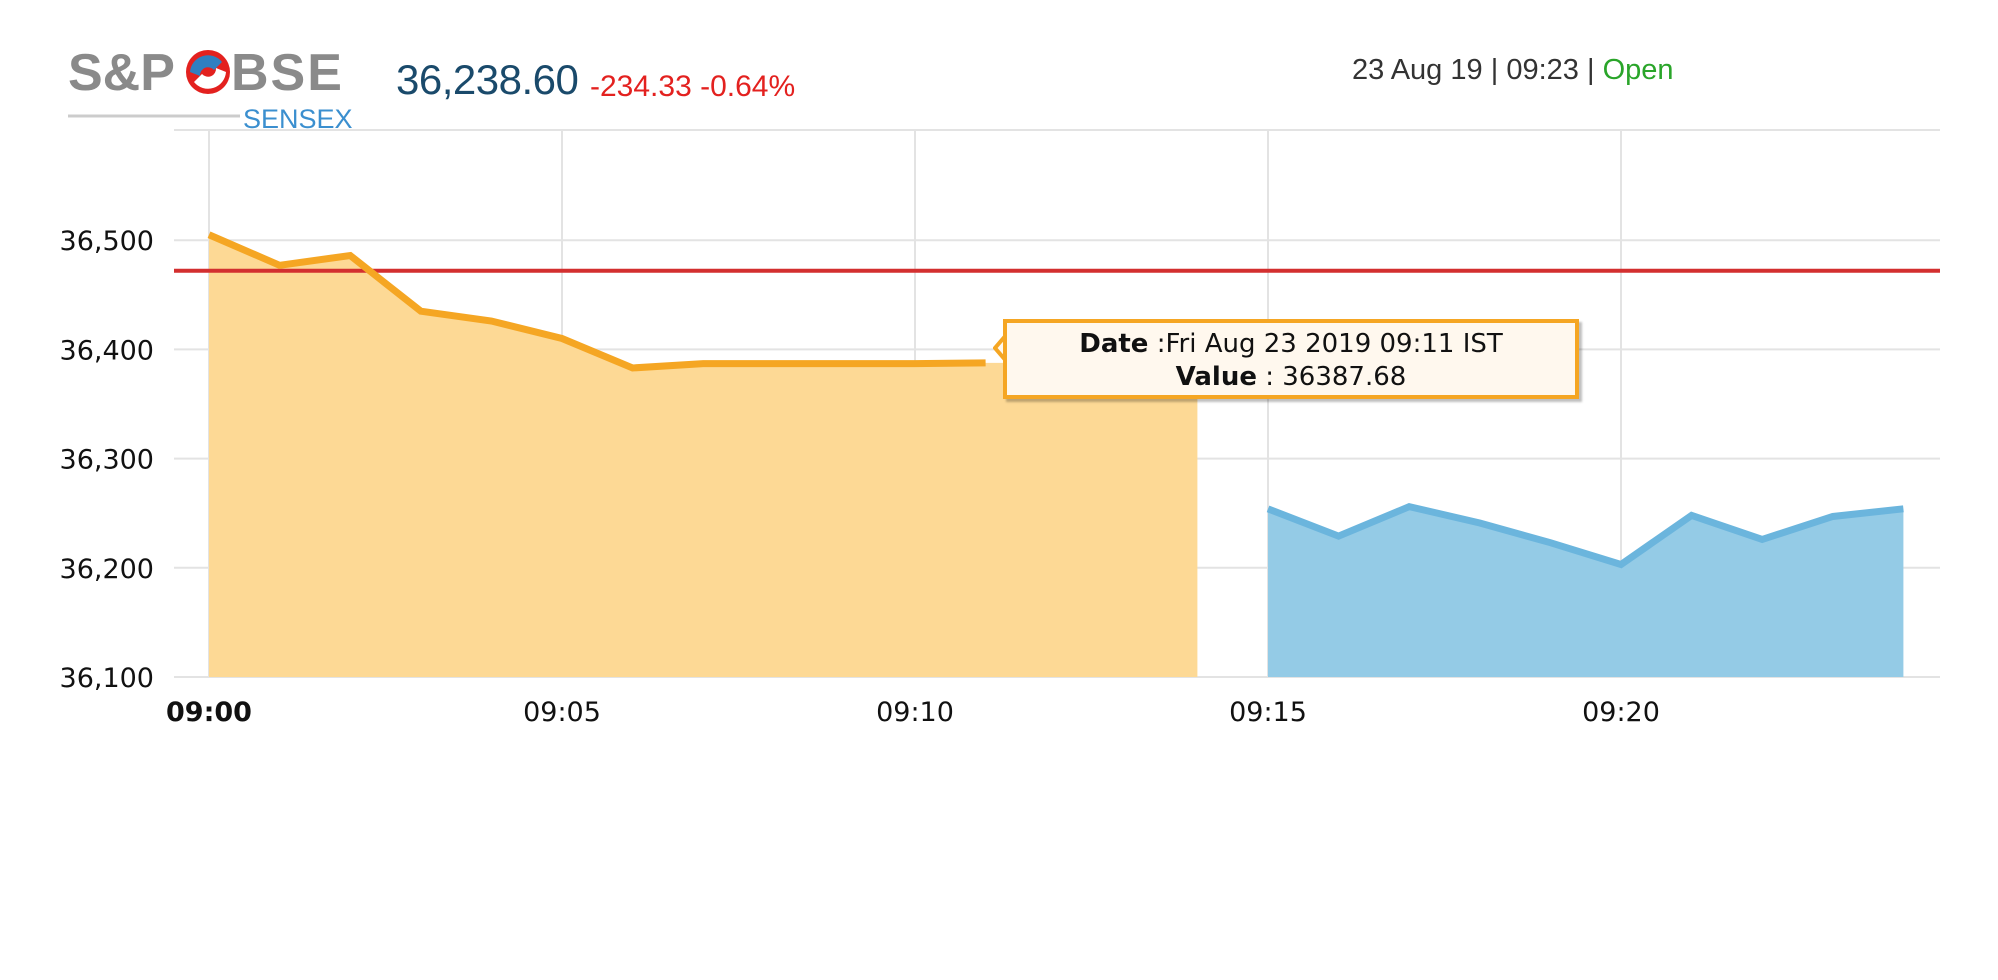  I want to click on x-axis: 09:00 09:05 09:10 09:15 09:20, so click(913, 712).